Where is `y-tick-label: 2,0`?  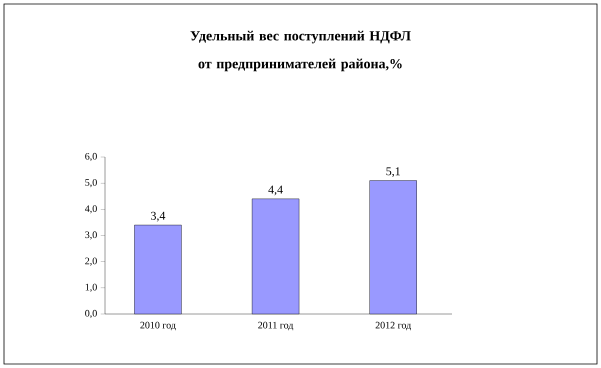
y-tick-label: 2,0 is located at coordinates (91, 262).